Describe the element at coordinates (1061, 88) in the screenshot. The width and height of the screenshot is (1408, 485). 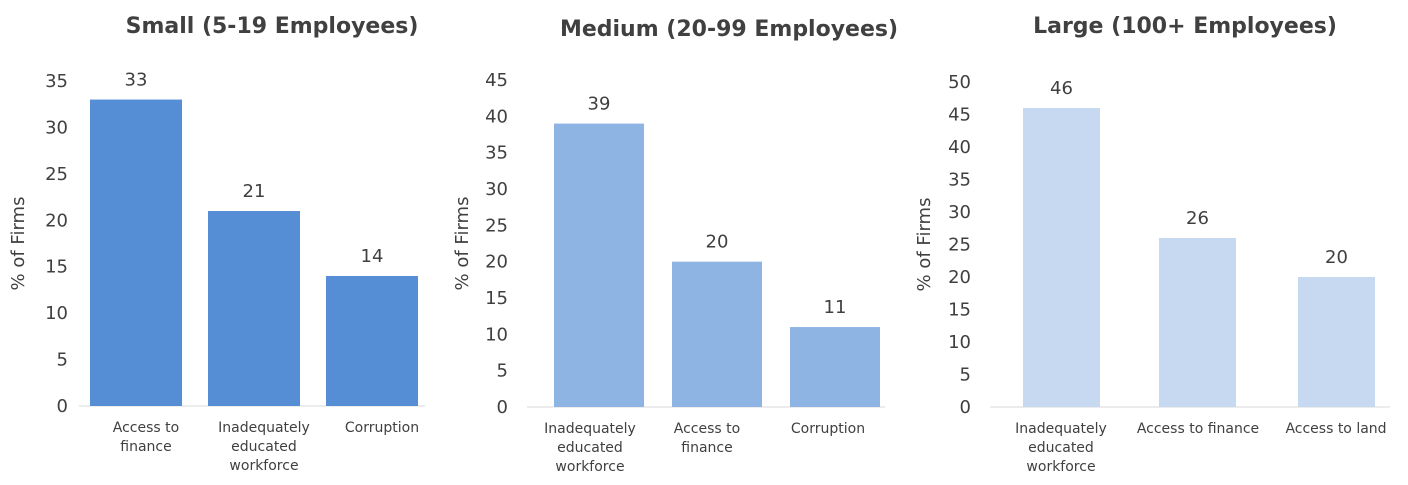
I see `data-label: 46` at that location.